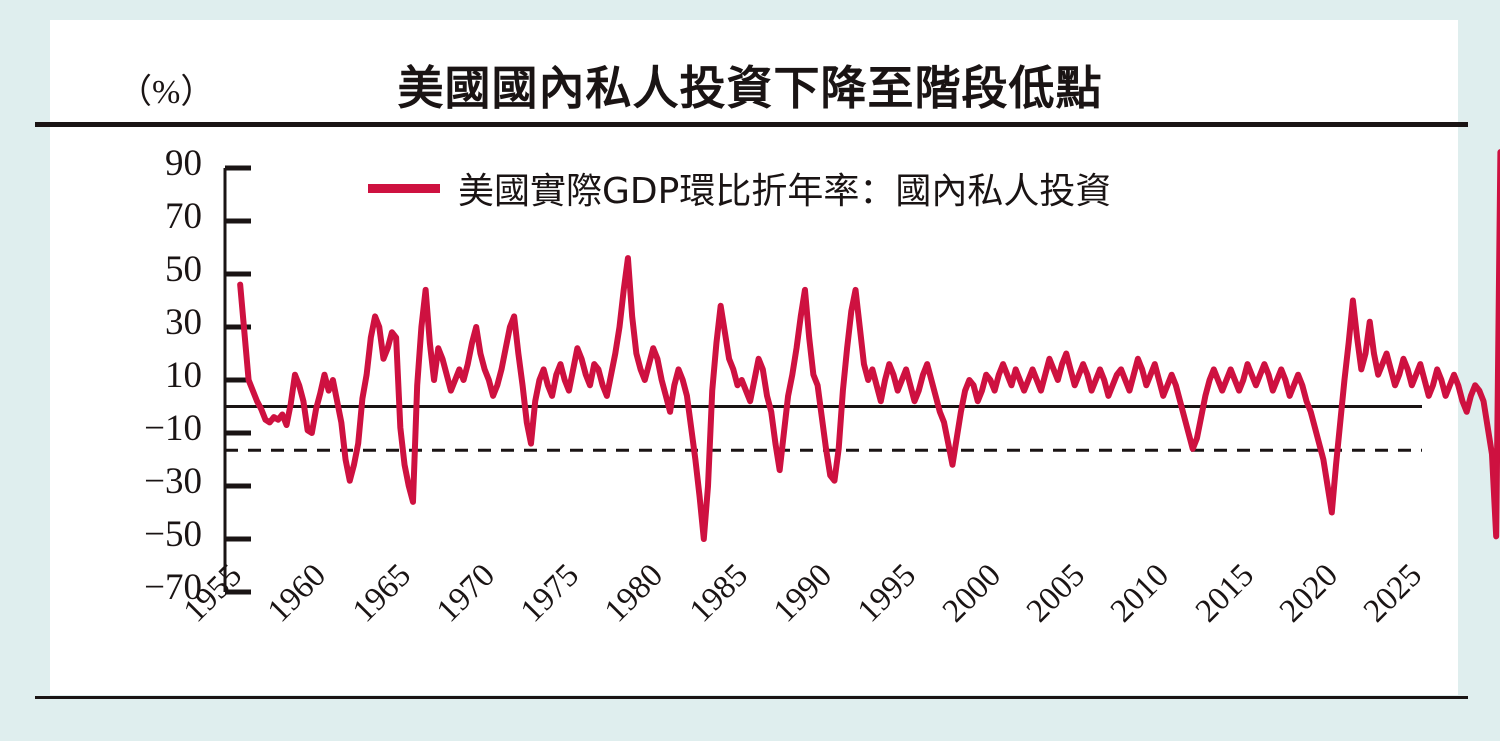 This screenshot has height=741, width=1500. I want to click on legend-series-label: 美國實際GDP環比折年率：國內私人投資, so click(785, 191).